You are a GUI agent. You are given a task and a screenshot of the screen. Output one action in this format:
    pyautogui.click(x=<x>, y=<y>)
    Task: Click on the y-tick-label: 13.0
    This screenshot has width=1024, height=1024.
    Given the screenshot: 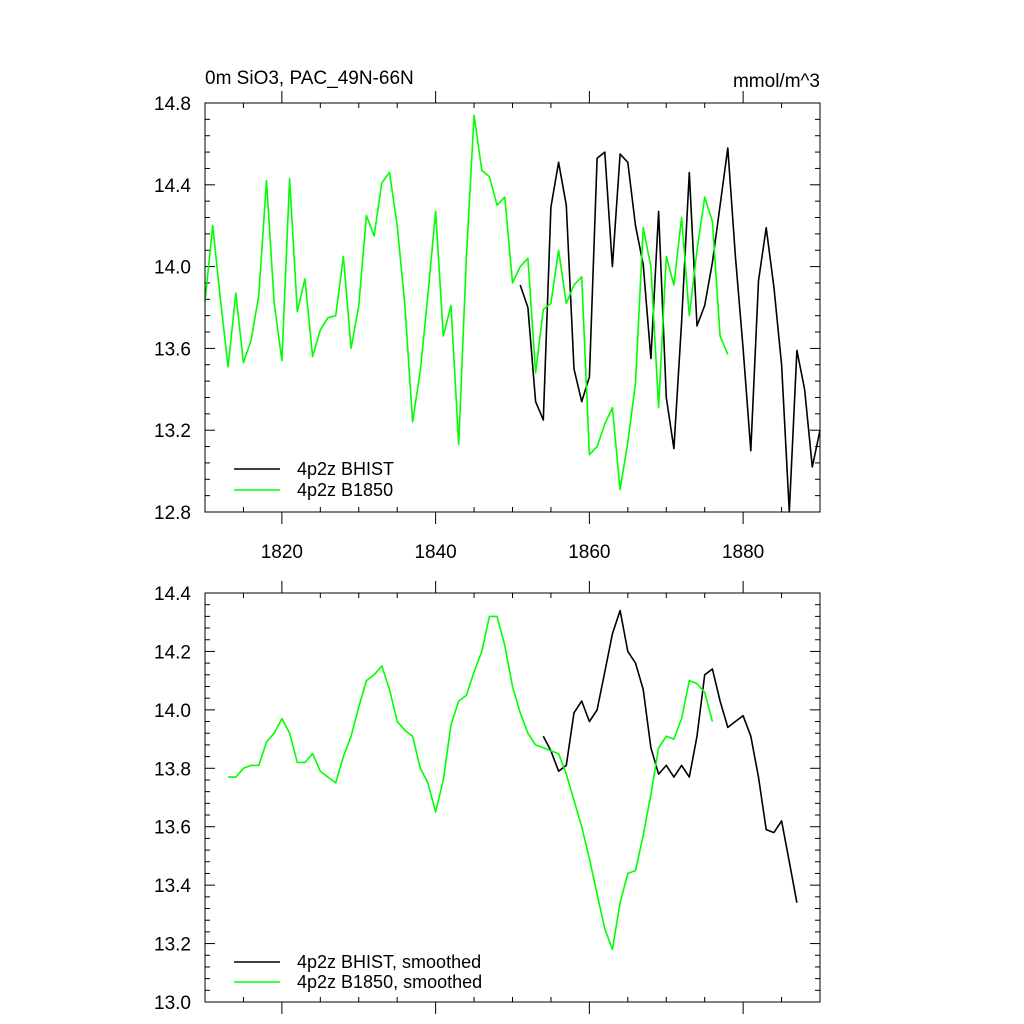 What is the action you would take?
    pyautogui.click(x=172, y=1003)
    